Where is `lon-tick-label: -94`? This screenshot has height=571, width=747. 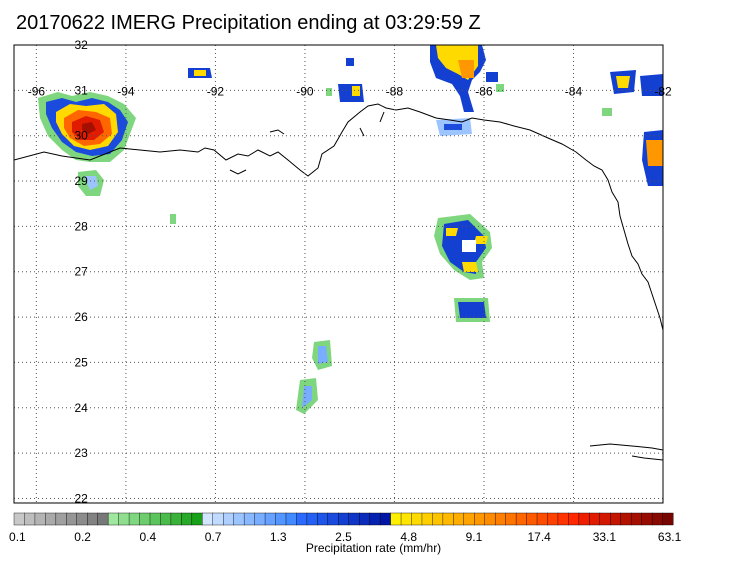
lon-tick-label: -94 is located at coordinates (126, 91).